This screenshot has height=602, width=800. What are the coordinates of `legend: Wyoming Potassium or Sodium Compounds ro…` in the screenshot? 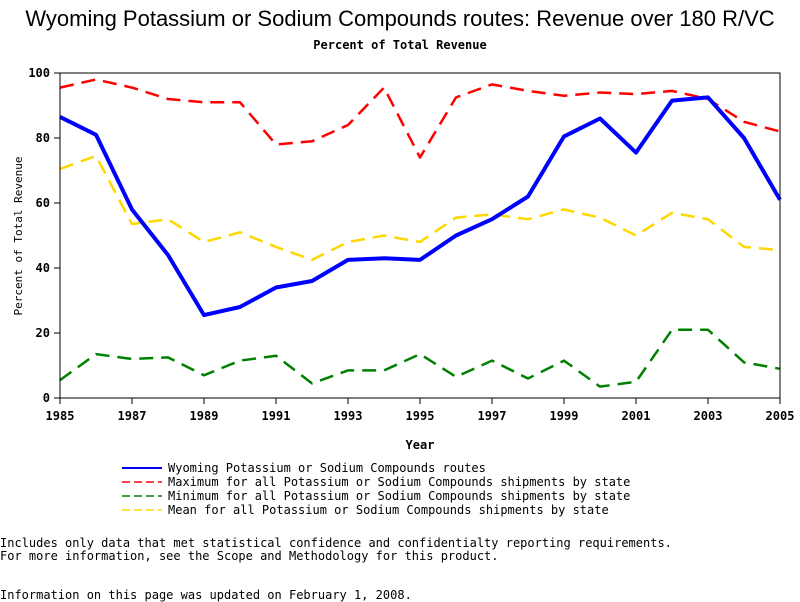 It's located at (375, 489).